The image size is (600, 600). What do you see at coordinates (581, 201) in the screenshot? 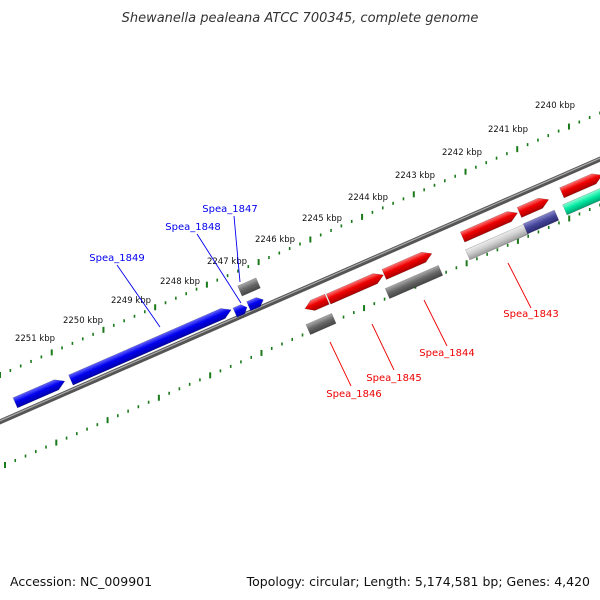
I see `gene-feature-teal` at bounding box center [581, 201].